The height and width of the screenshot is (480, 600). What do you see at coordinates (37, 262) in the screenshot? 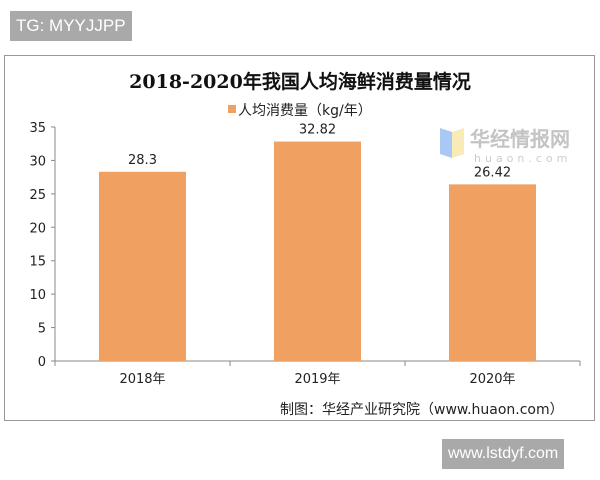
I see `y-tick-label: 15` at bounding box center [37, 262].